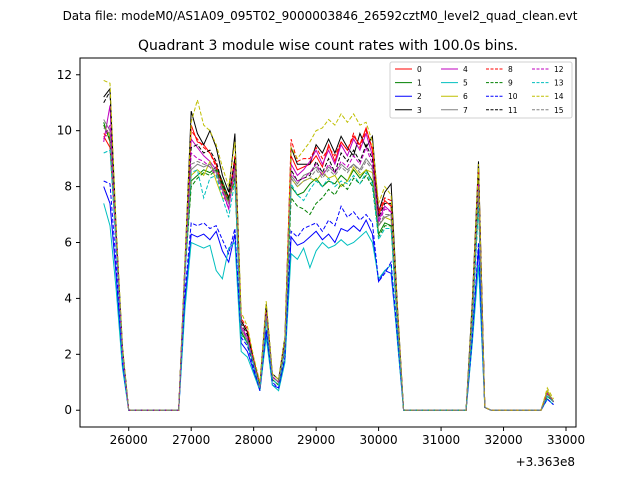 The width and height of the screenshot is (640, 484). I want to click on legend-label-8: 8, so click(510, 69).